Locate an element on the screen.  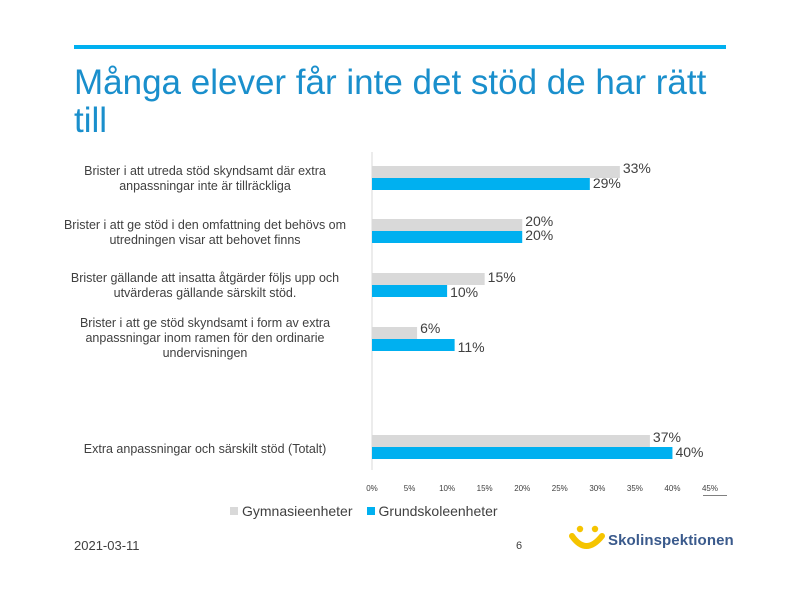
legend-swatch-grundskole is located at coordinates (370, 511).